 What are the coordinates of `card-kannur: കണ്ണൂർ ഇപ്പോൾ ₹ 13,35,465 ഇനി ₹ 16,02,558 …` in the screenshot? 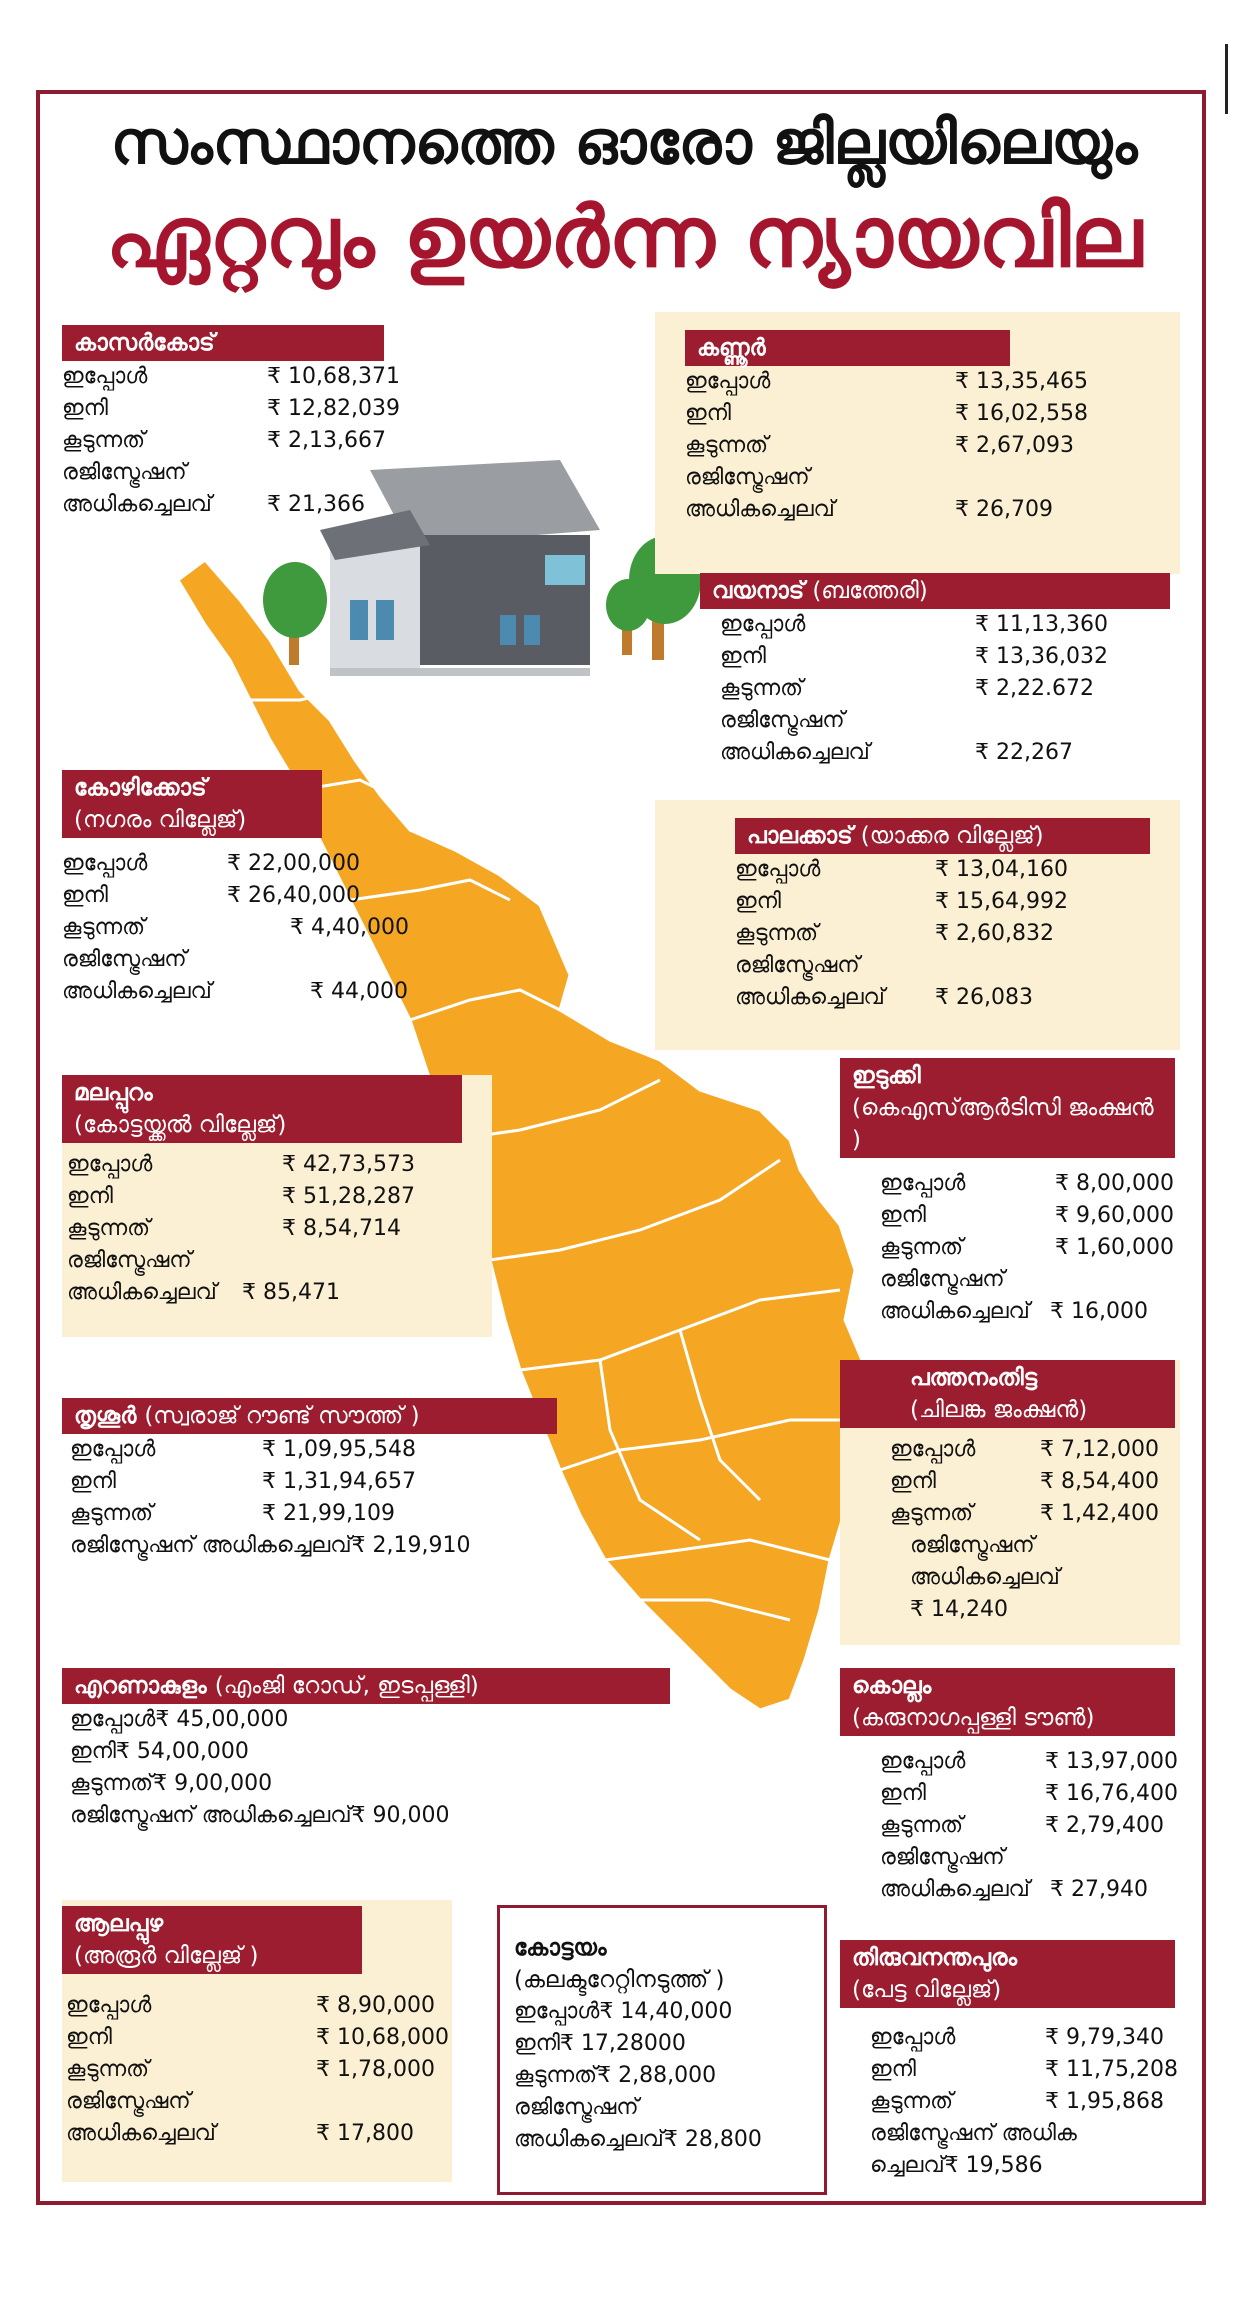 It's located at (917, 443).